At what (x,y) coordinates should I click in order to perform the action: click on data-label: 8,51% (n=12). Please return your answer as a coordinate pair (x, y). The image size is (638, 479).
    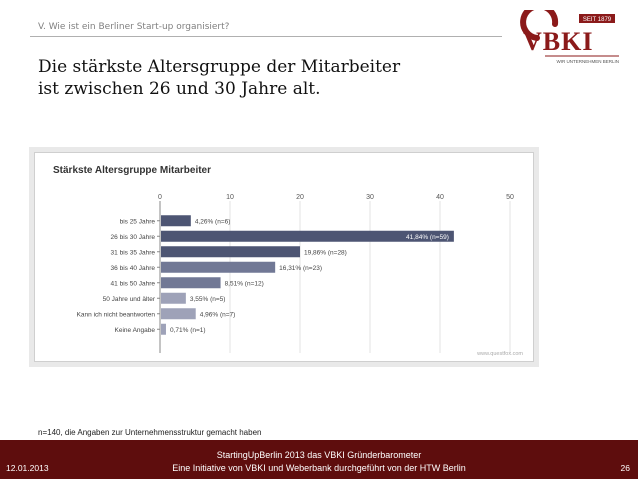
    Looking at the image, I should click on (244, 283).